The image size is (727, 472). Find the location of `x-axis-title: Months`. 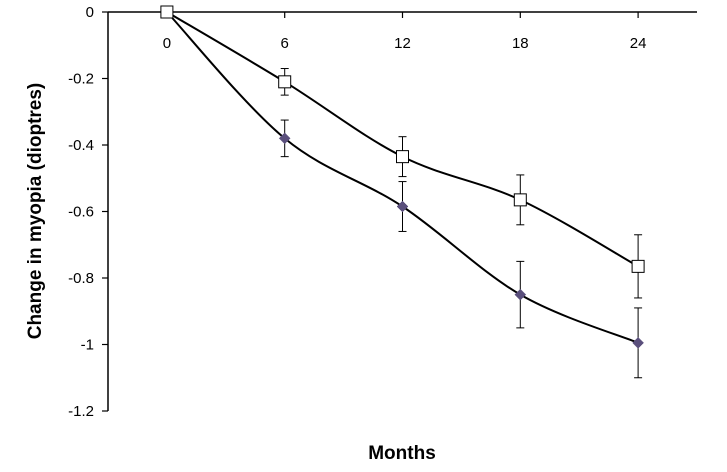

x-axis-title: Months is located at coordinates (402, 453).